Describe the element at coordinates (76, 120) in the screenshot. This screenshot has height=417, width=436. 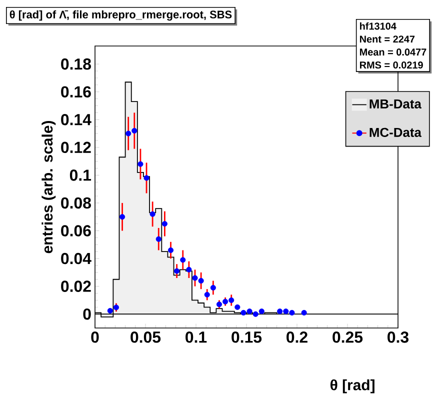
I see `y-tick-label: 0.14` at that location.